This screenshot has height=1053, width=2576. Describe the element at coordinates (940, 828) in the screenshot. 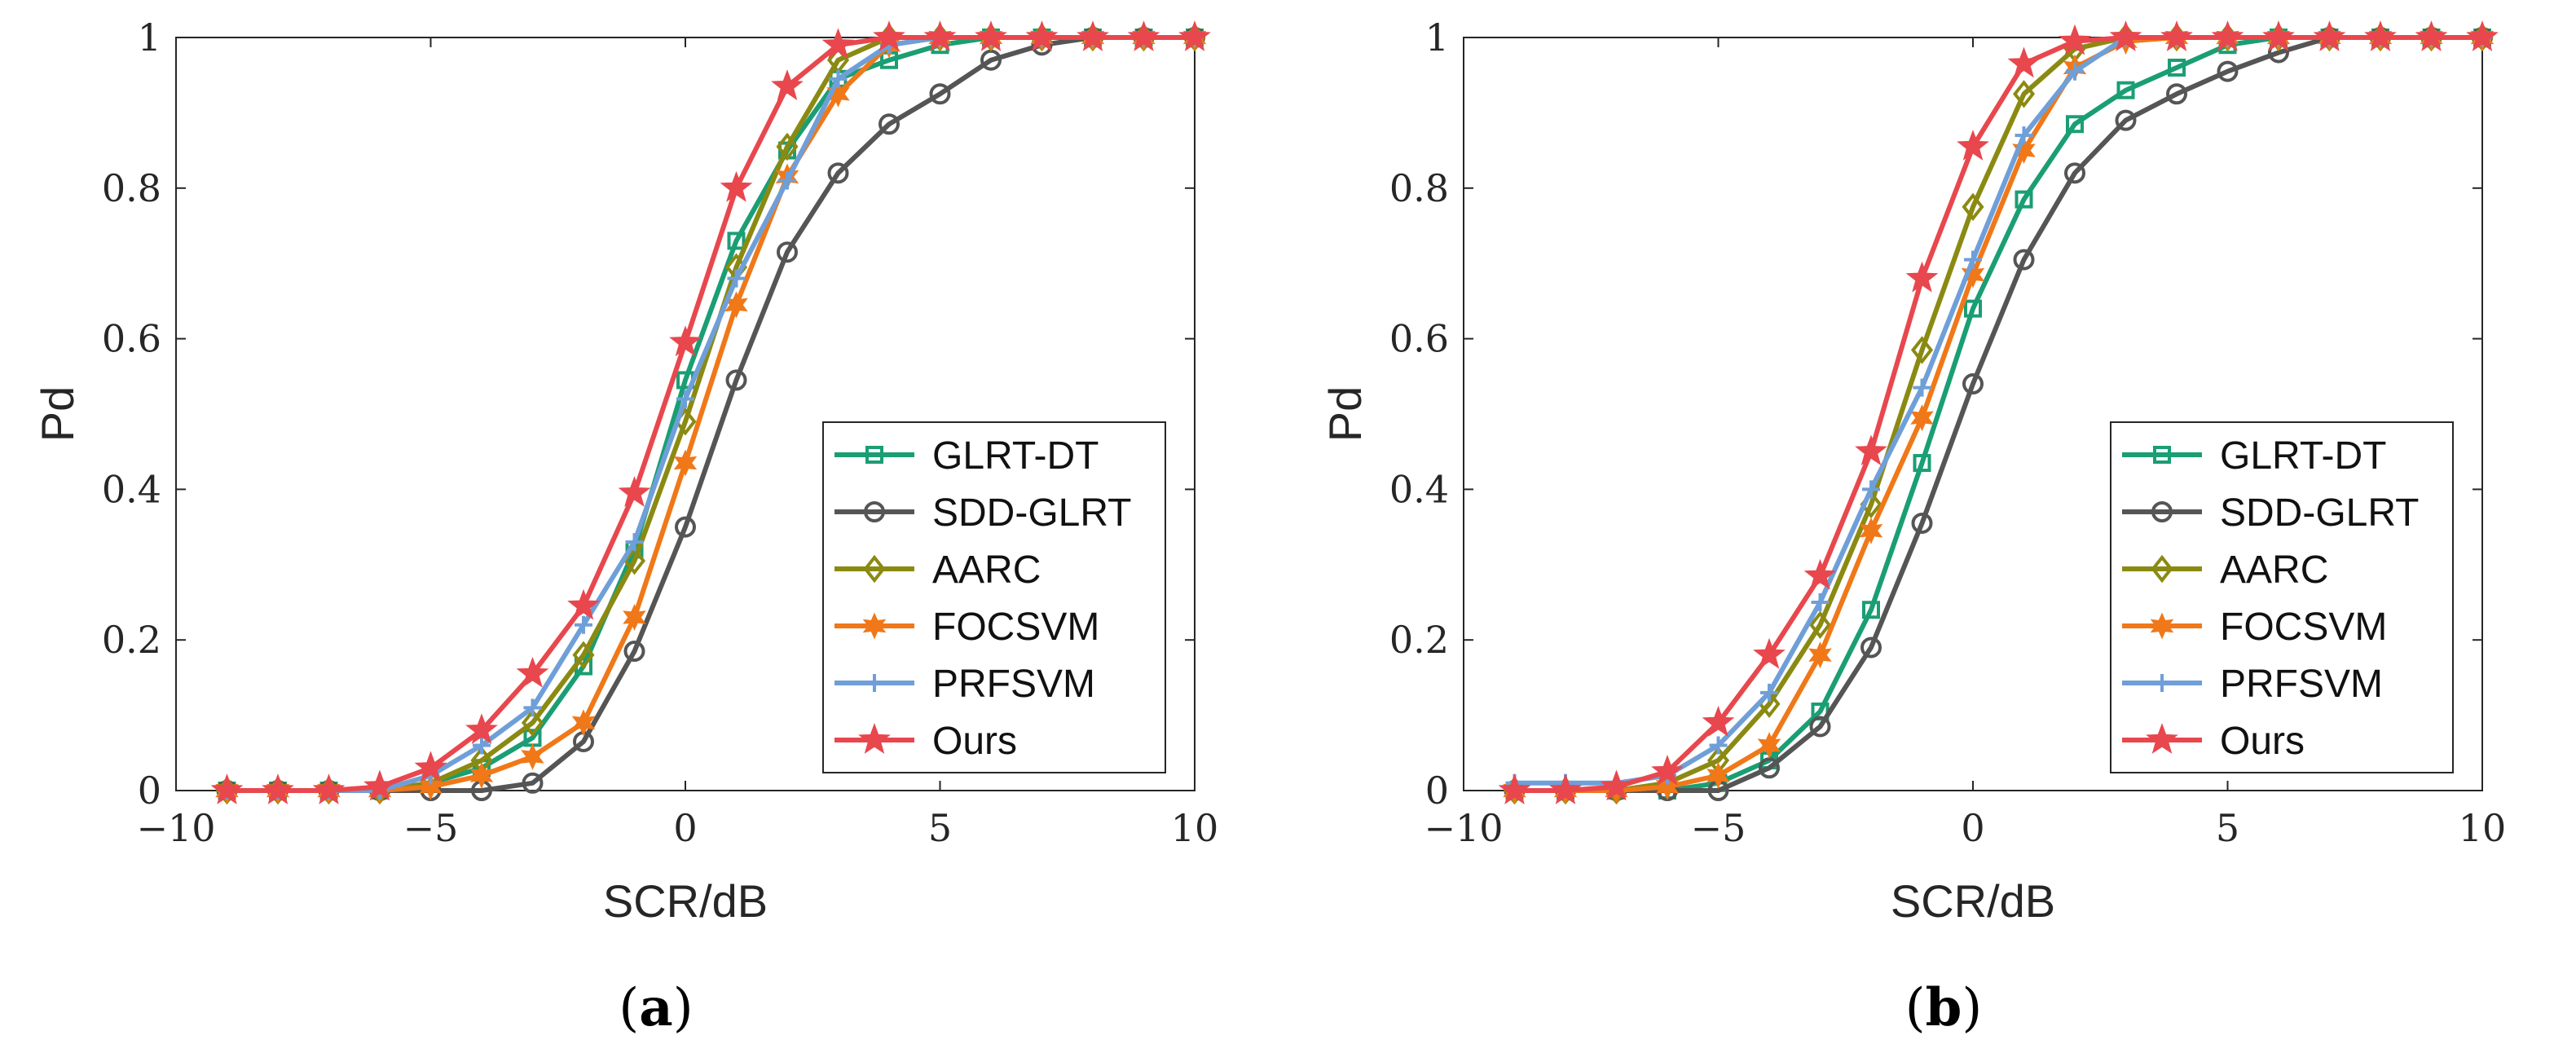

I see `x-tick-label: 5` at that location.